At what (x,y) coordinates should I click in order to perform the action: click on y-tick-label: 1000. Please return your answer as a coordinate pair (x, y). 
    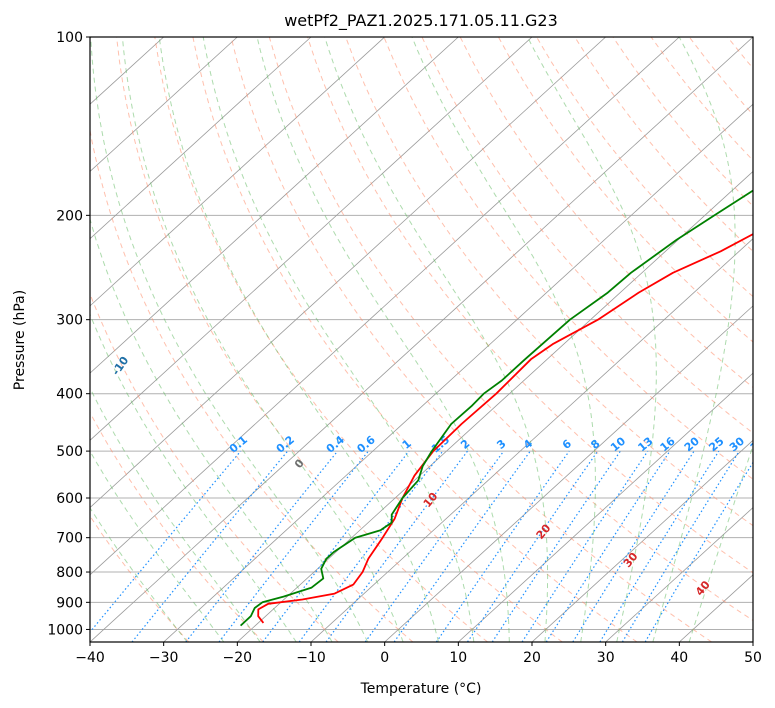
    Looking at the image, I should click on (65, 630).